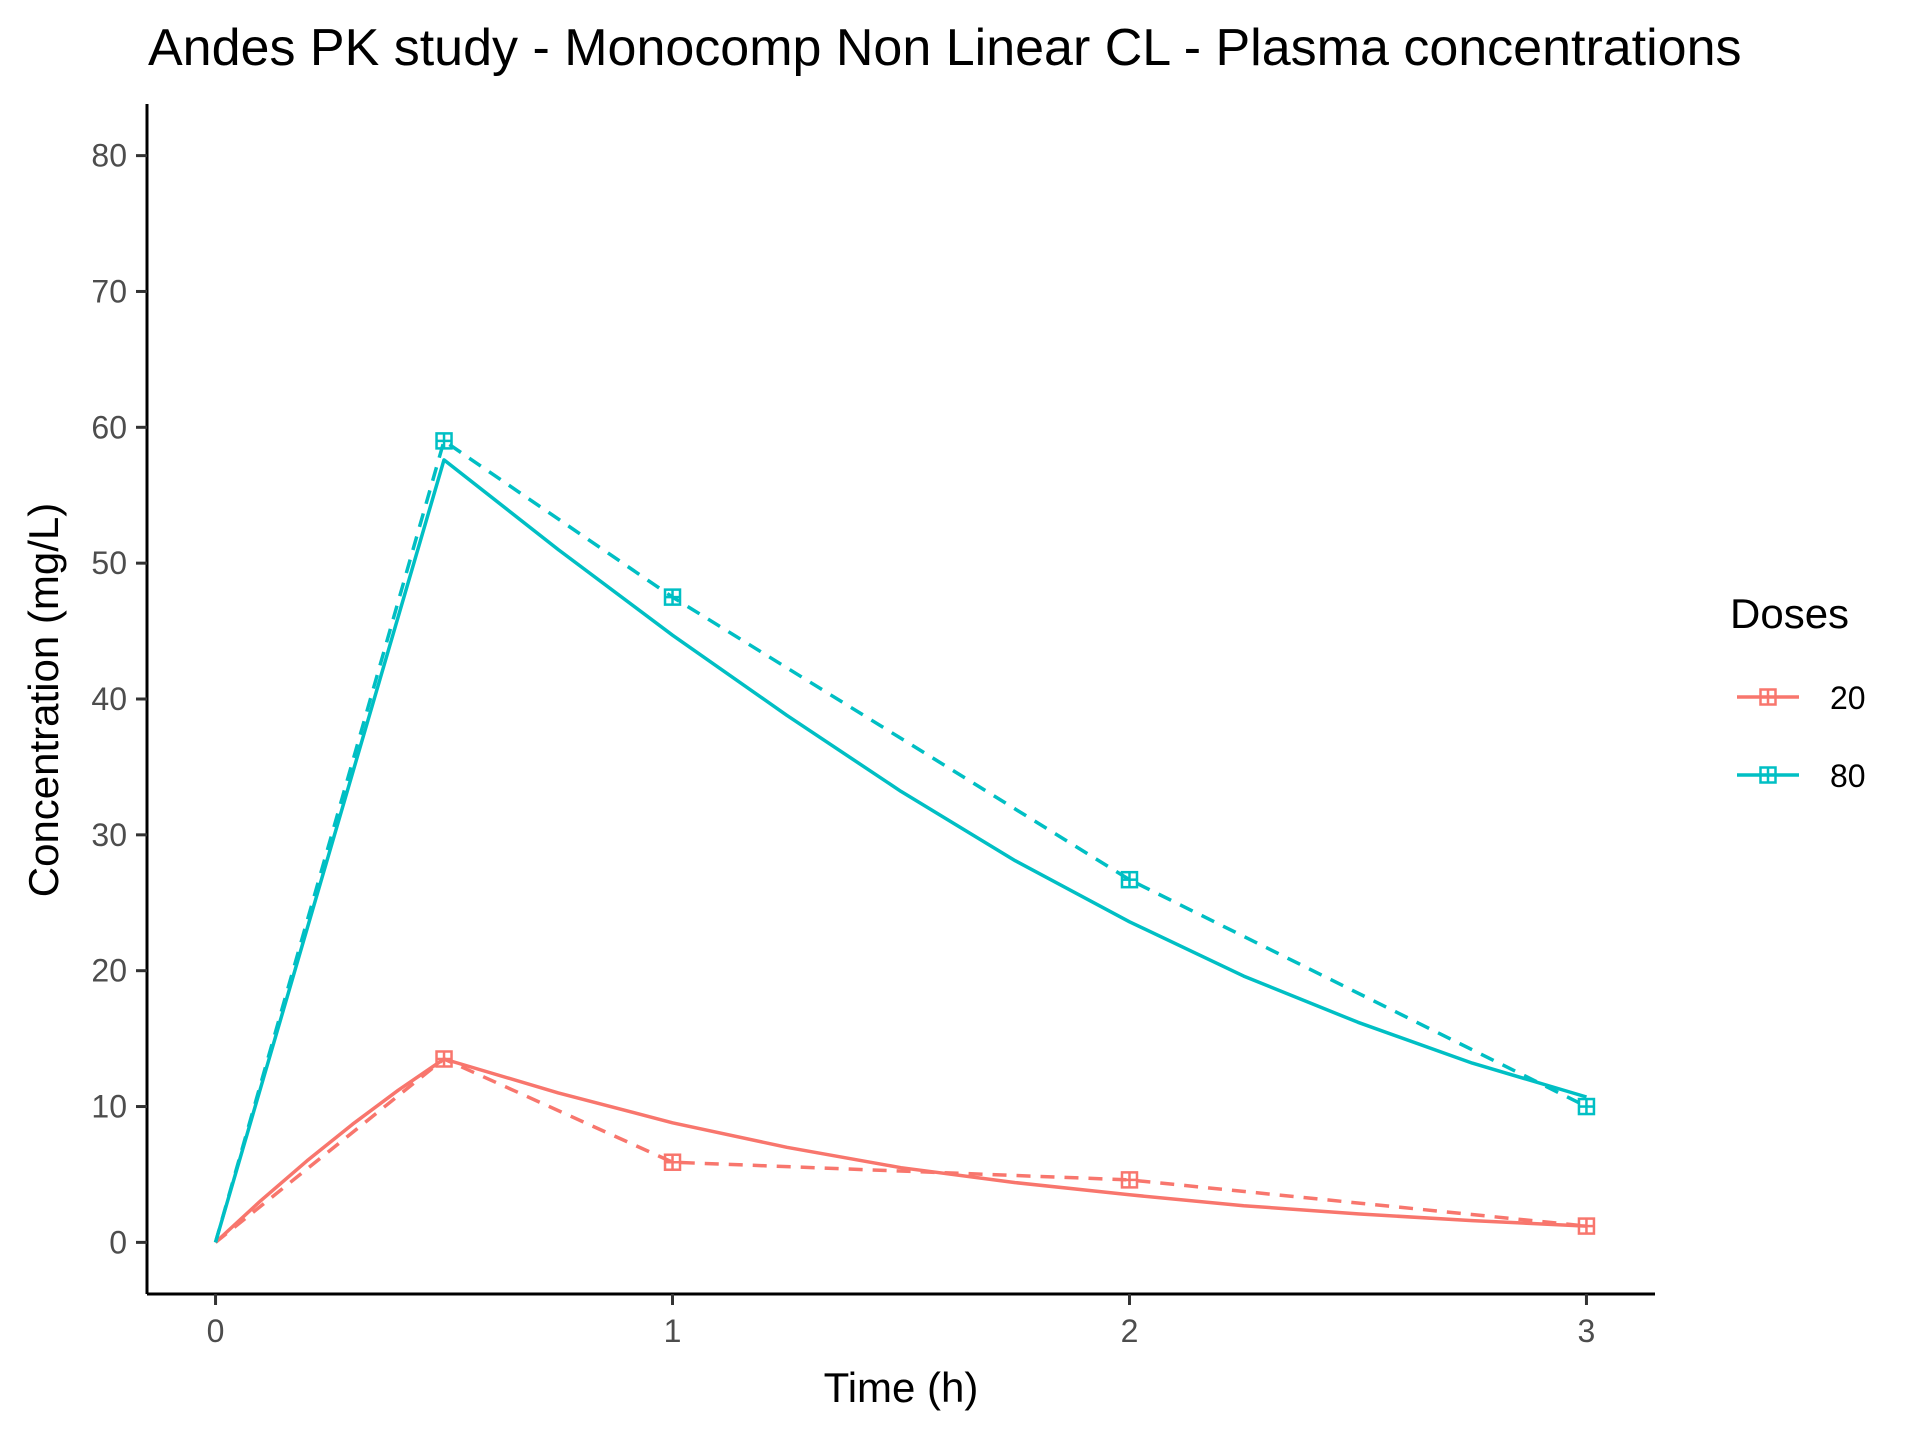 The width and height of the screenshot is (1923, 1436). I want to click on x-tick-label: 2, so click(1130, 1331).